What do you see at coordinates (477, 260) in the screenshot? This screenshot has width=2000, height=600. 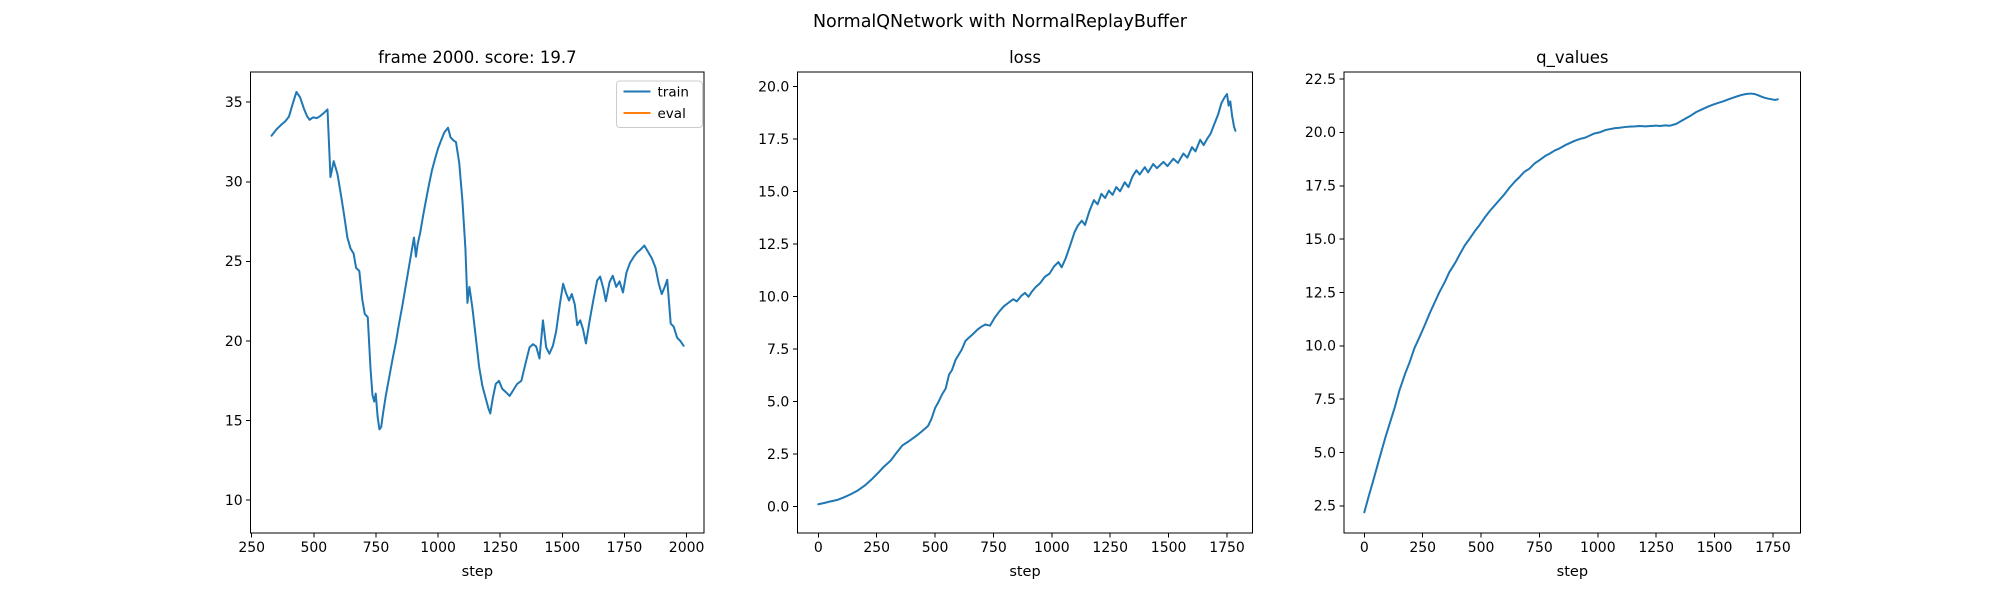 I see `series-line-train` at bounding box center [477, 260].